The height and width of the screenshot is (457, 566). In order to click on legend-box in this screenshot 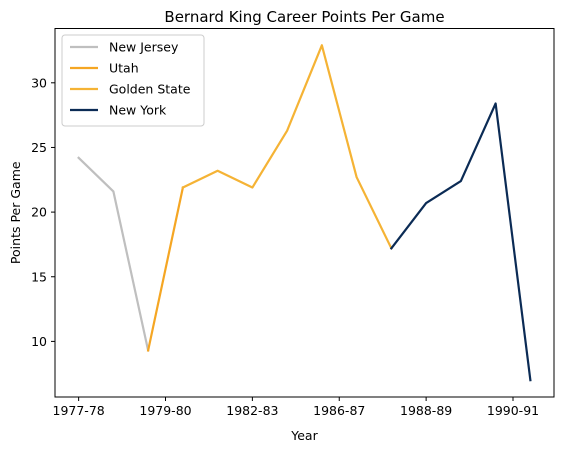, I will do `click(133, 80)`.